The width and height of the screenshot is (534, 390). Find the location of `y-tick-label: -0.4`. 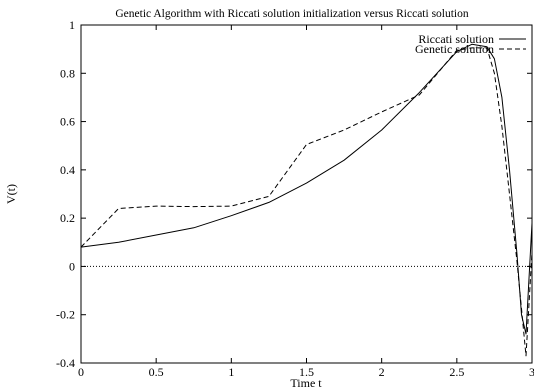

y-tick-label: -0.4 is located at coordinates (65, 363).